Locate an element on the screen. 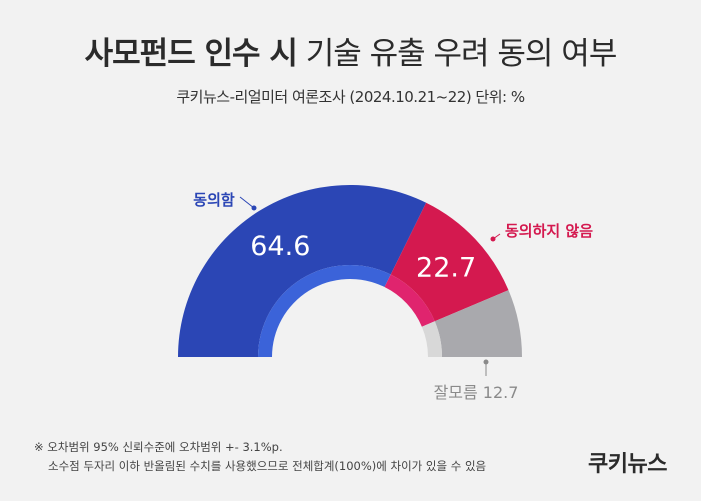 This screenshot has height=501, width=701. chart-title-bold: 사모펀드 인수 시 is located at coordinates (191, 54).